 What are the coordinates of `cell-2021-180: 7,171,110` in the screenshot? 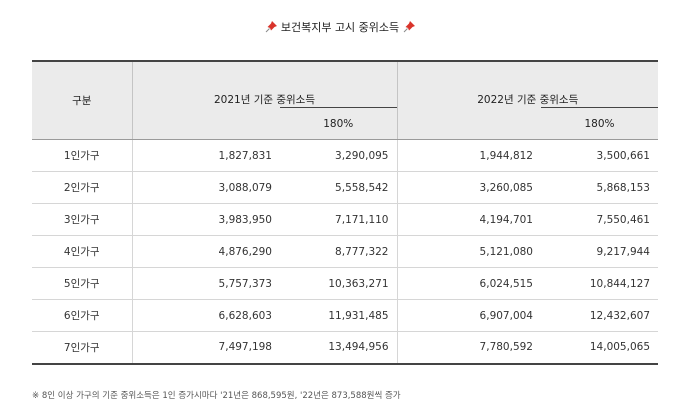 It's located at (339, 219).